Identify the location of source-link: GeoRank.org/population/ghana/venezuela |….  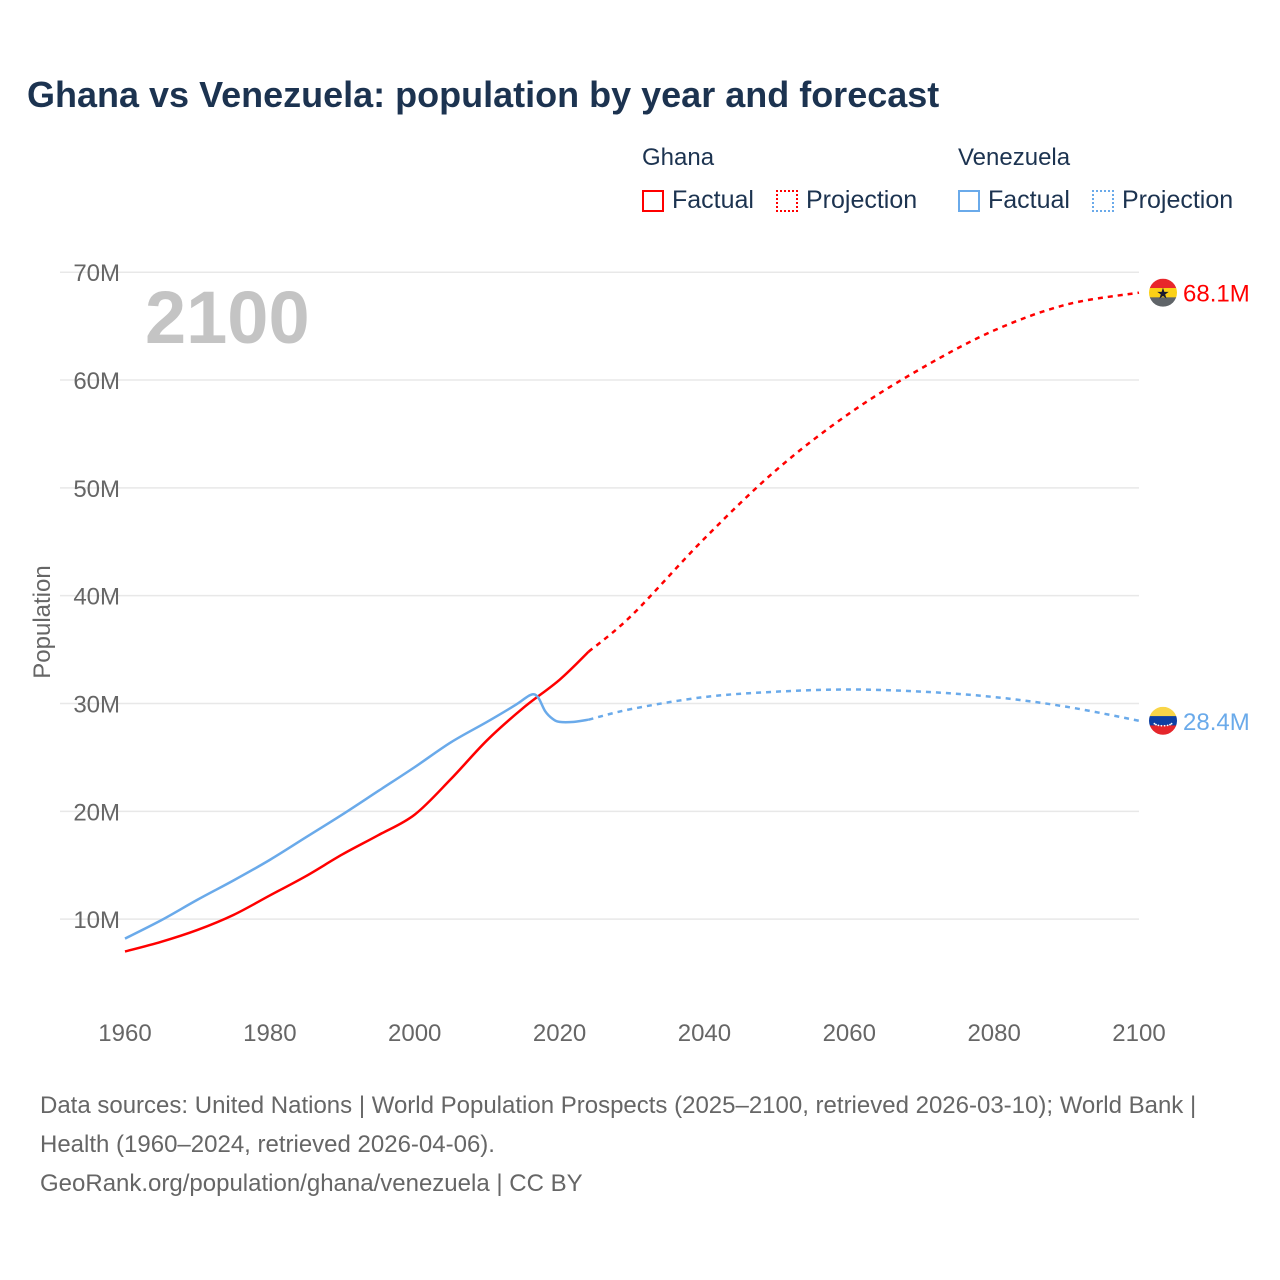
(311, 1183).